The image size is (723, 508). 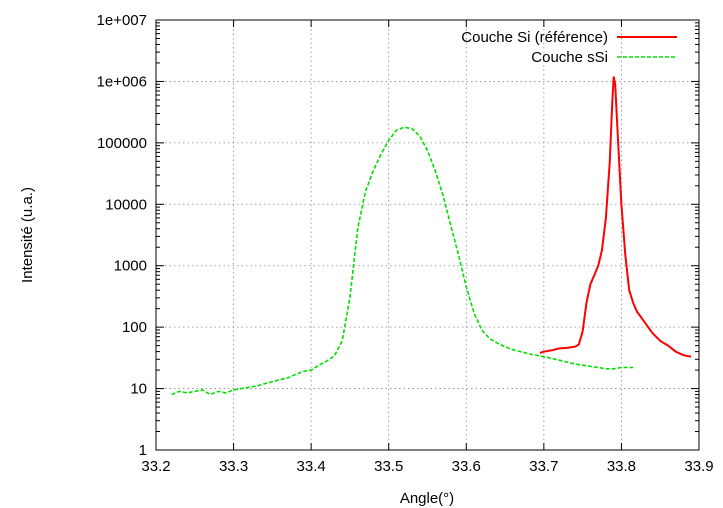 What do you see at coordinates (569, 47) in the screenshot?
I see `legend: Couche Si (référence) Couche sSi` at bounding box center [569, 47].